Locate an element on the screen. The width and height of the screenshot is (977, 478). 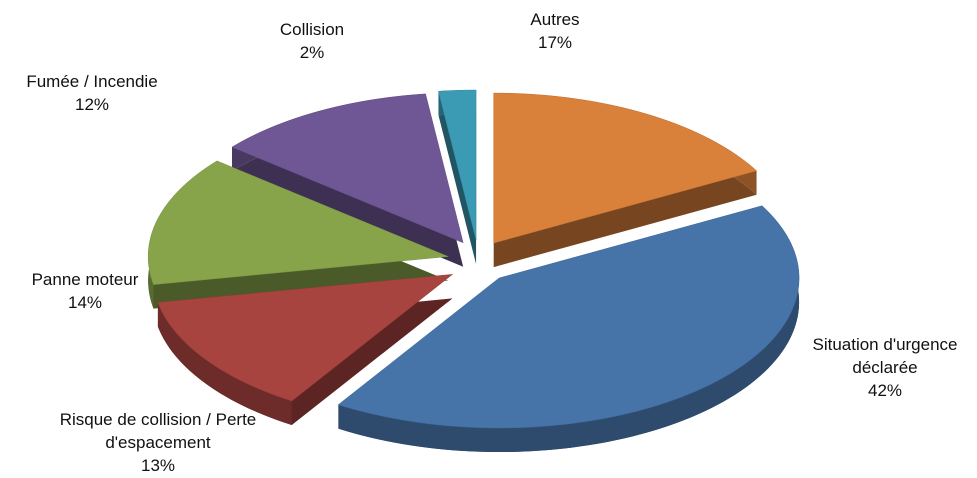
category-name: Risque de collision / Perte d'espacement is located at coordinates (158, 431).